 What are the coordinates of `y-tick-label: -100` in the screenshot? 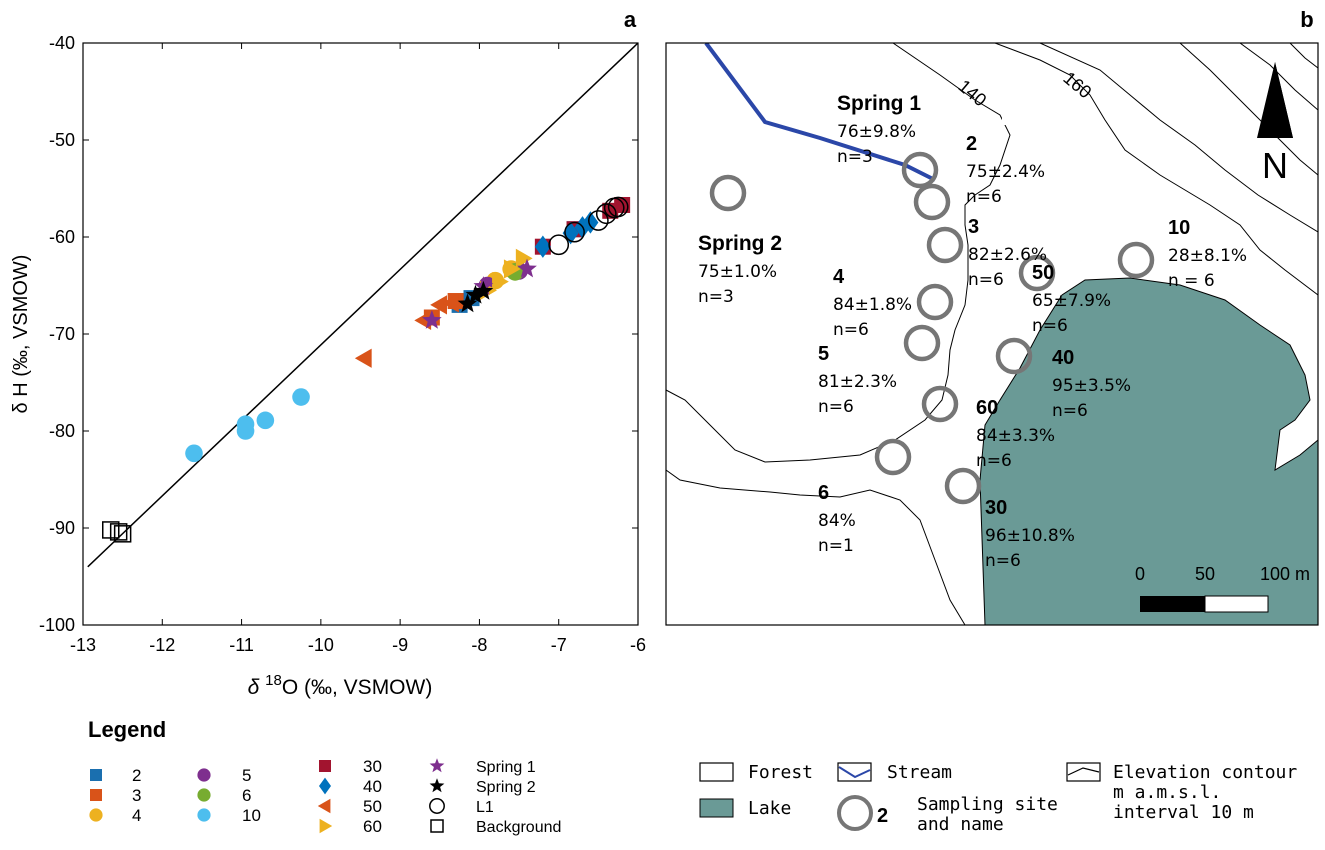 It's located at (57, 625).